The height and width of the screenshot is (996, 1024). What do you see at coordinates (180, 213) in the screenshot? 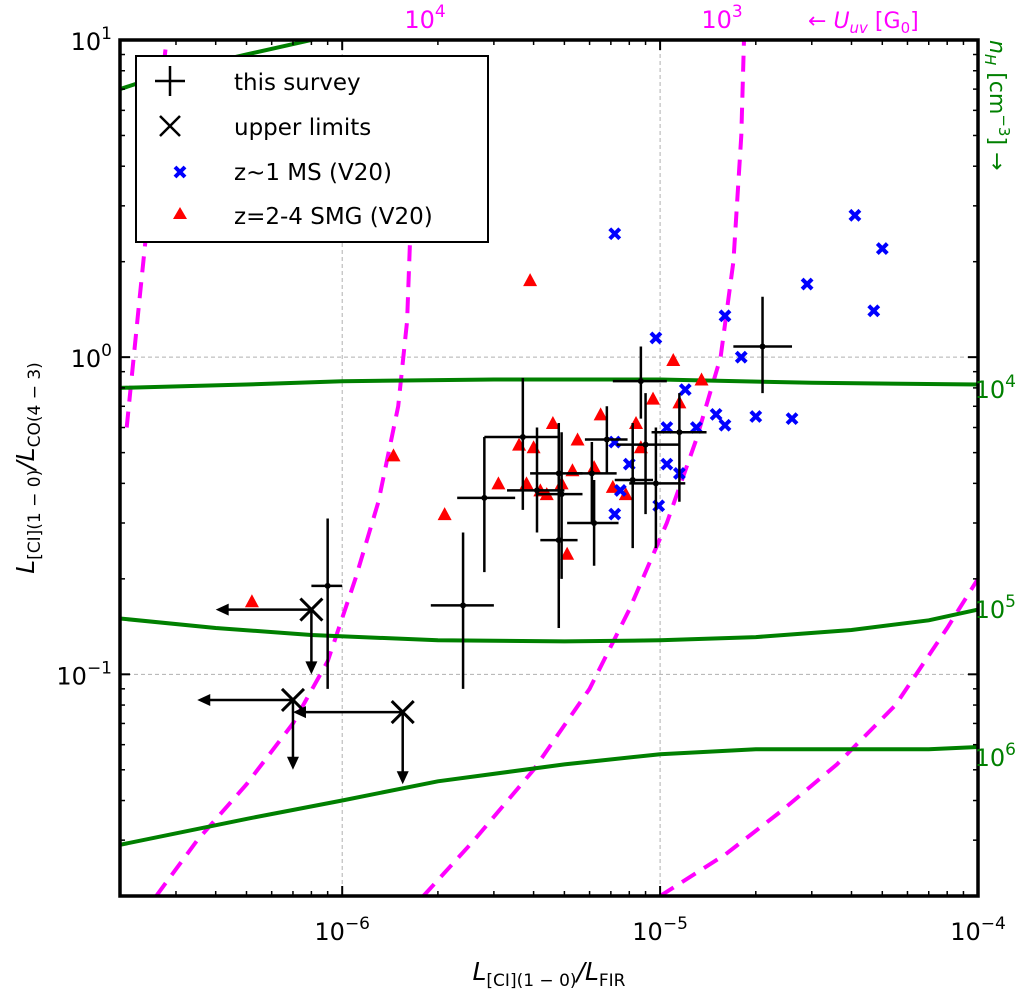
I see `legend-red-triangle-icon` at bounding box center [180, 213].